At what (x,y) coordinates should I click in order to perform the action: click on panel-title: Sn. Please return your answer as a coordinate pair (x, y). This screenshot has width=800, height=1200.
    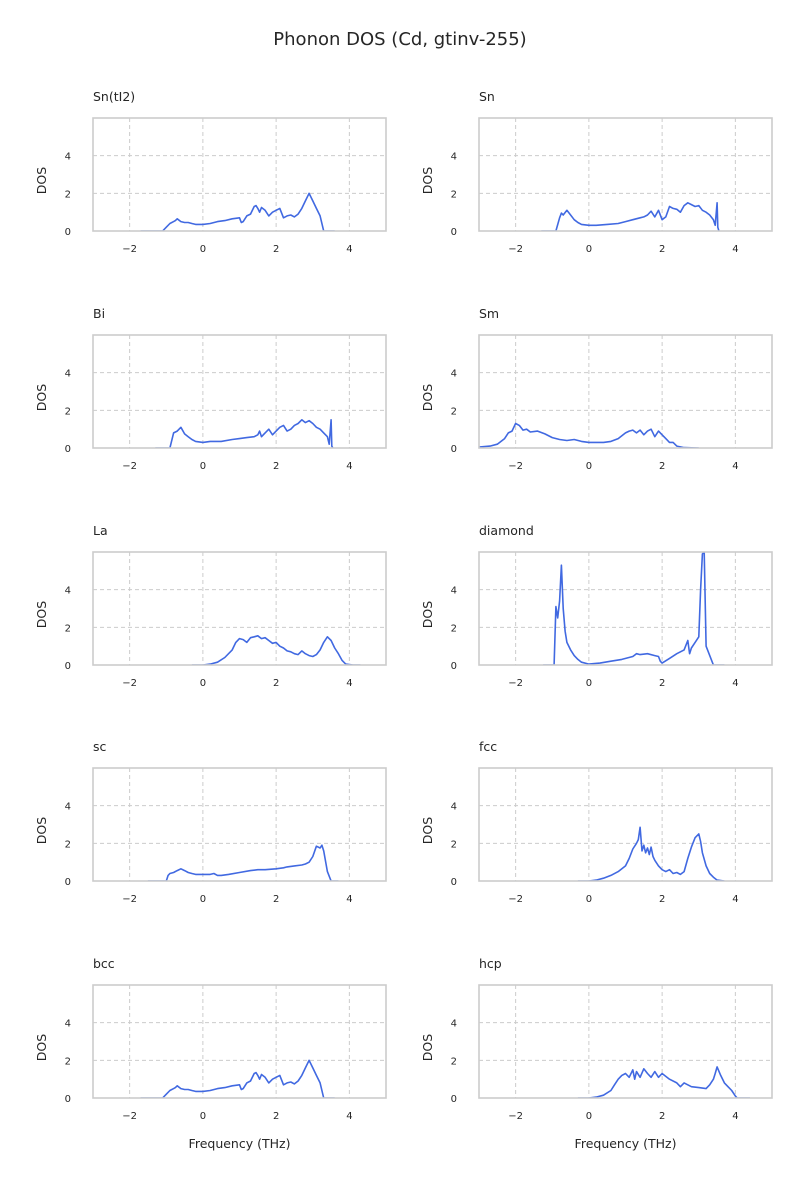
    Looking at the image, I should click on (487, 96).